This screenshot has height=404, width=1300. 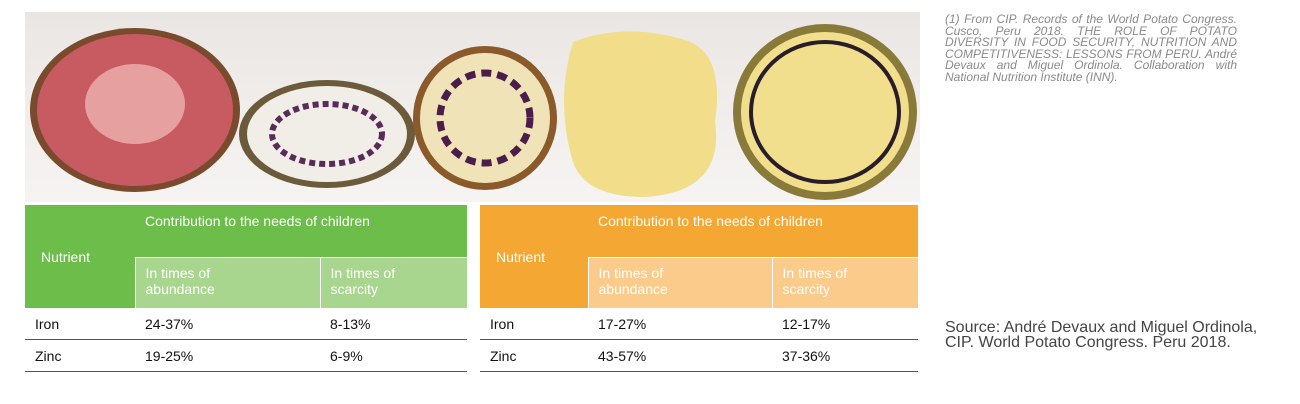 What do you see at coordinates (227, 355) in the screenshot?
I see `cell: 19-25%` at bounding box center [227, 355].